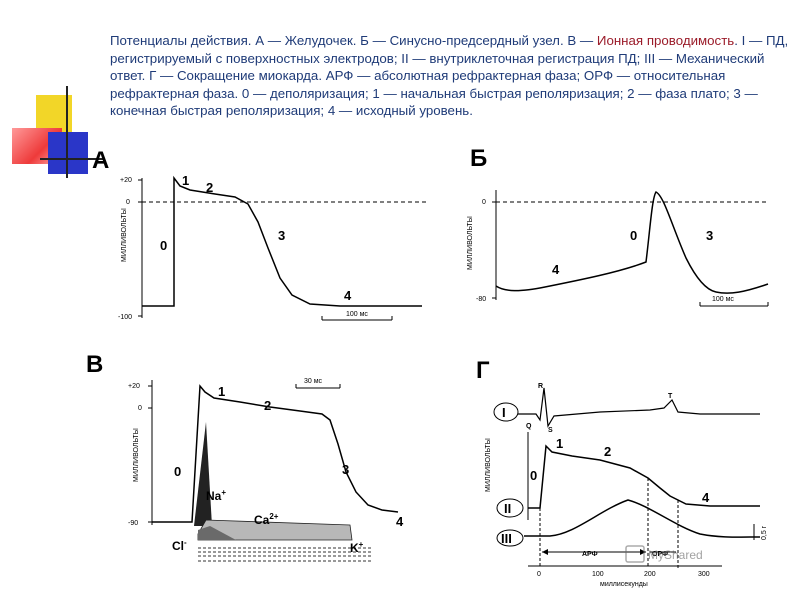 The width and height of the screenshot is (800, 600). What do you see at coordinates (209, 187) in the screenshot?
I see `panel-a-phase-label: 2` at bounding box center [209, 187].